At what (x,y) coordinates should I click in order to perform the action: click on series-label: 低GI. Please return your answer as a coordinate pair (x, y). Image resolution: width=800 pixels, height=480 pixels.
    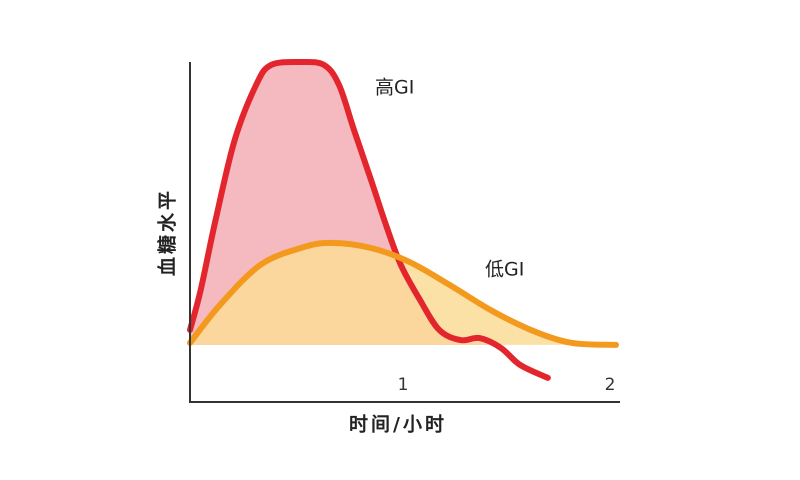
    Looking at the image, I should click on (504, 270).